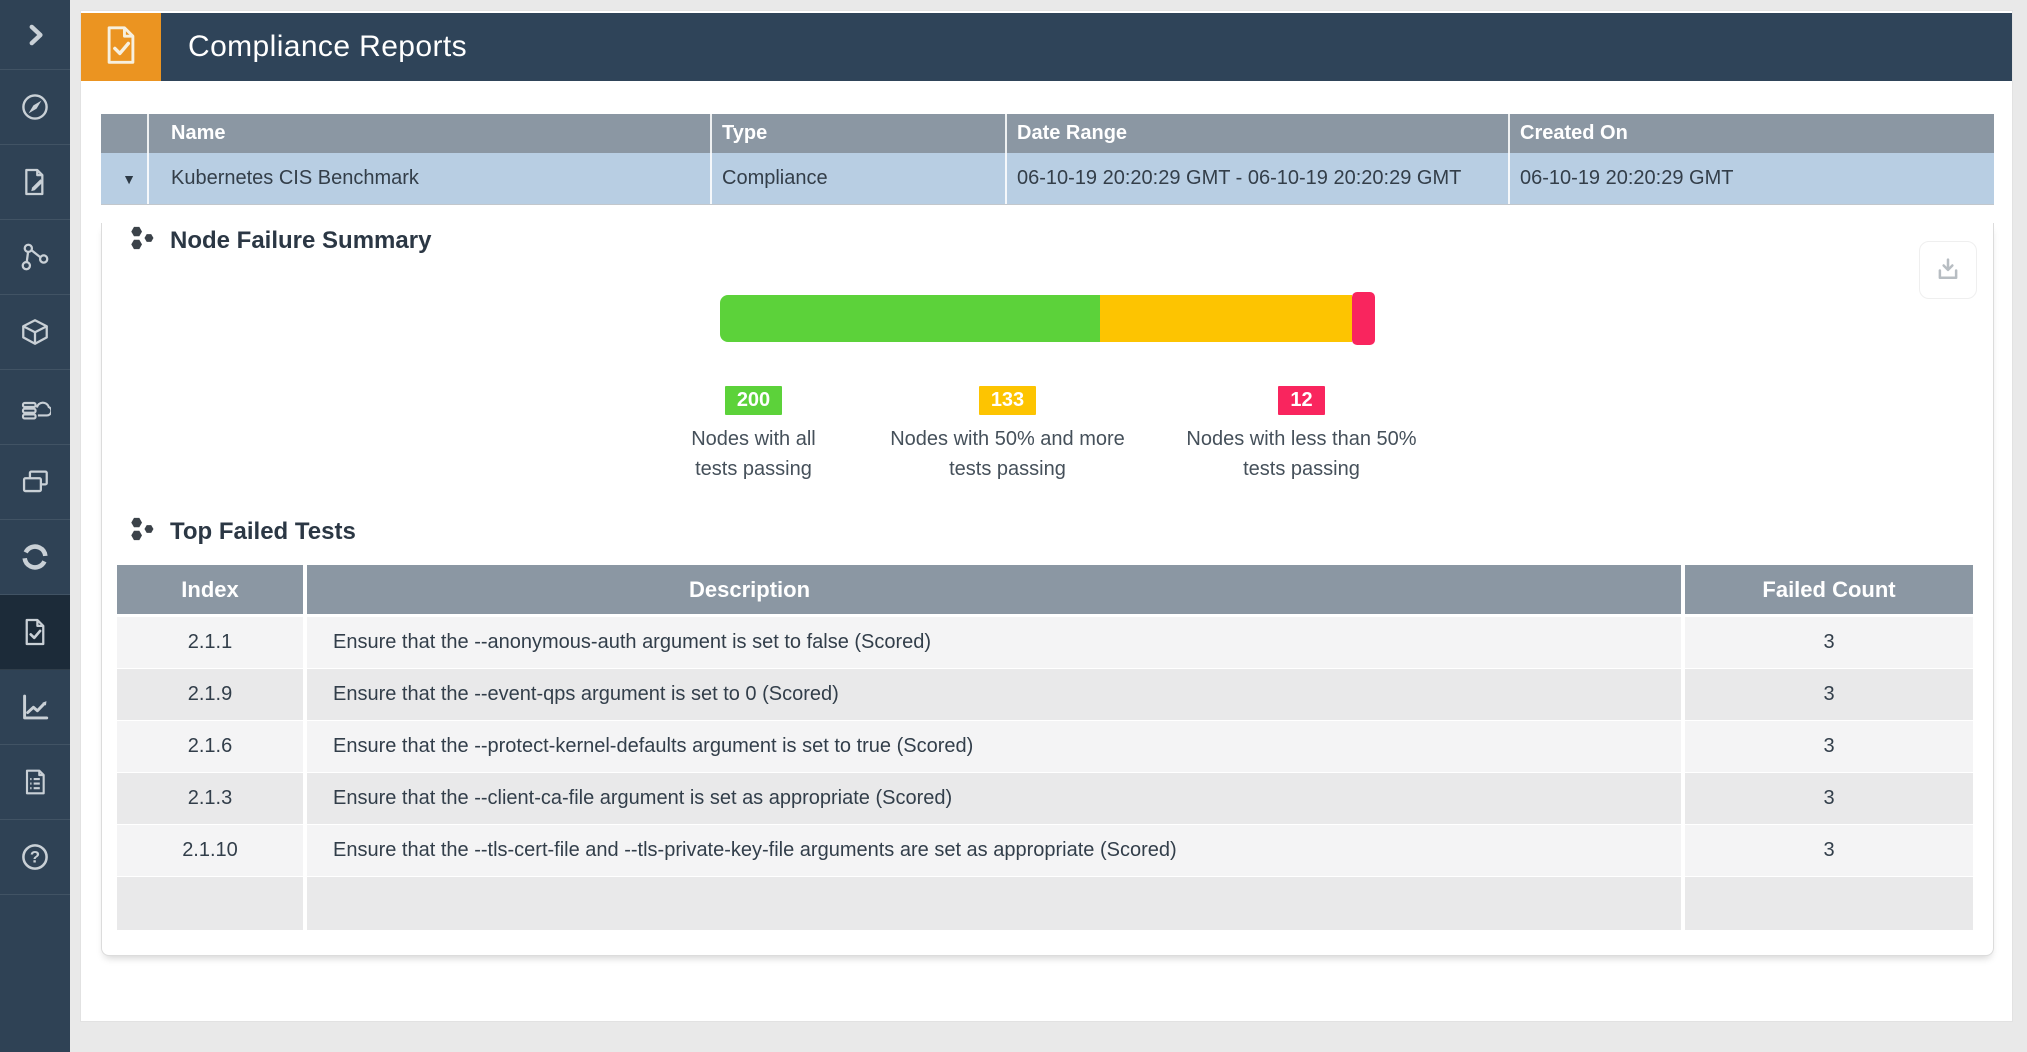 The image size is (2027, 1052). I want to click on sidebar-item-registries, so click(35, 407).